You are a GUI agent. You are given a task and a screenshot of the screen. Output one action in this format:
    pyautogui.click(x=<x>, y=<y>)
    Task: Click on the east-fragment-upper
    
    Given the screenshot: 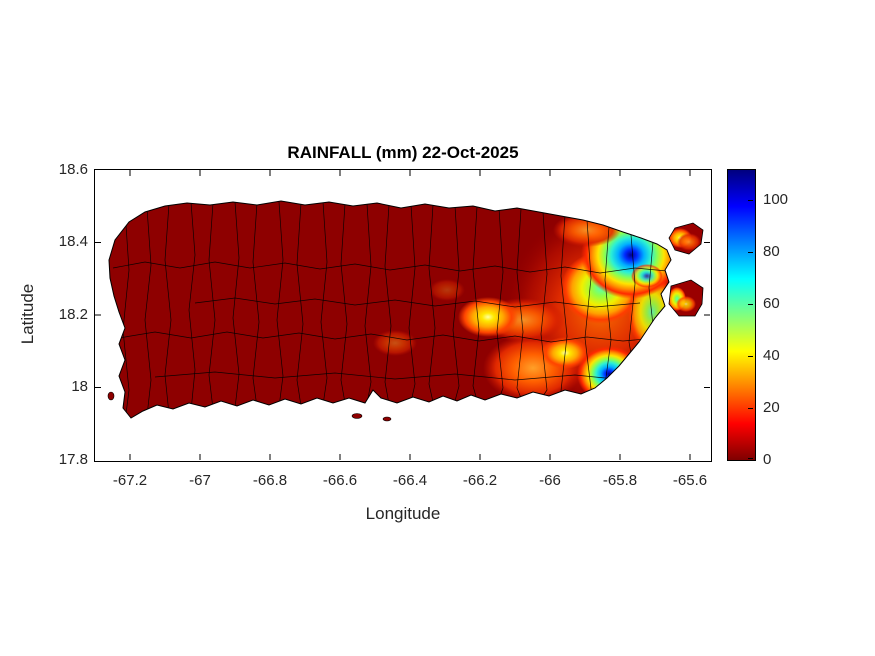 What is the action you would take?
    pyautogui.click(x=686, y=238)
    